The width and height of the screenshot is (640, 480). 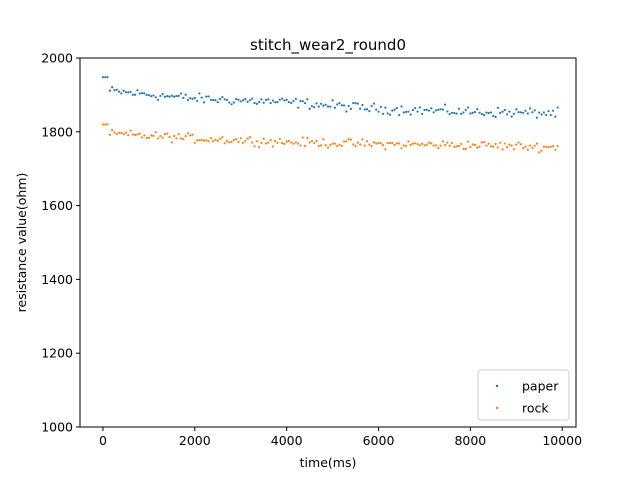 What do you see at coordinates (535, 408) in the screenshot?
I see `legend-label-rock: rock` at bounding box center [535, 408].